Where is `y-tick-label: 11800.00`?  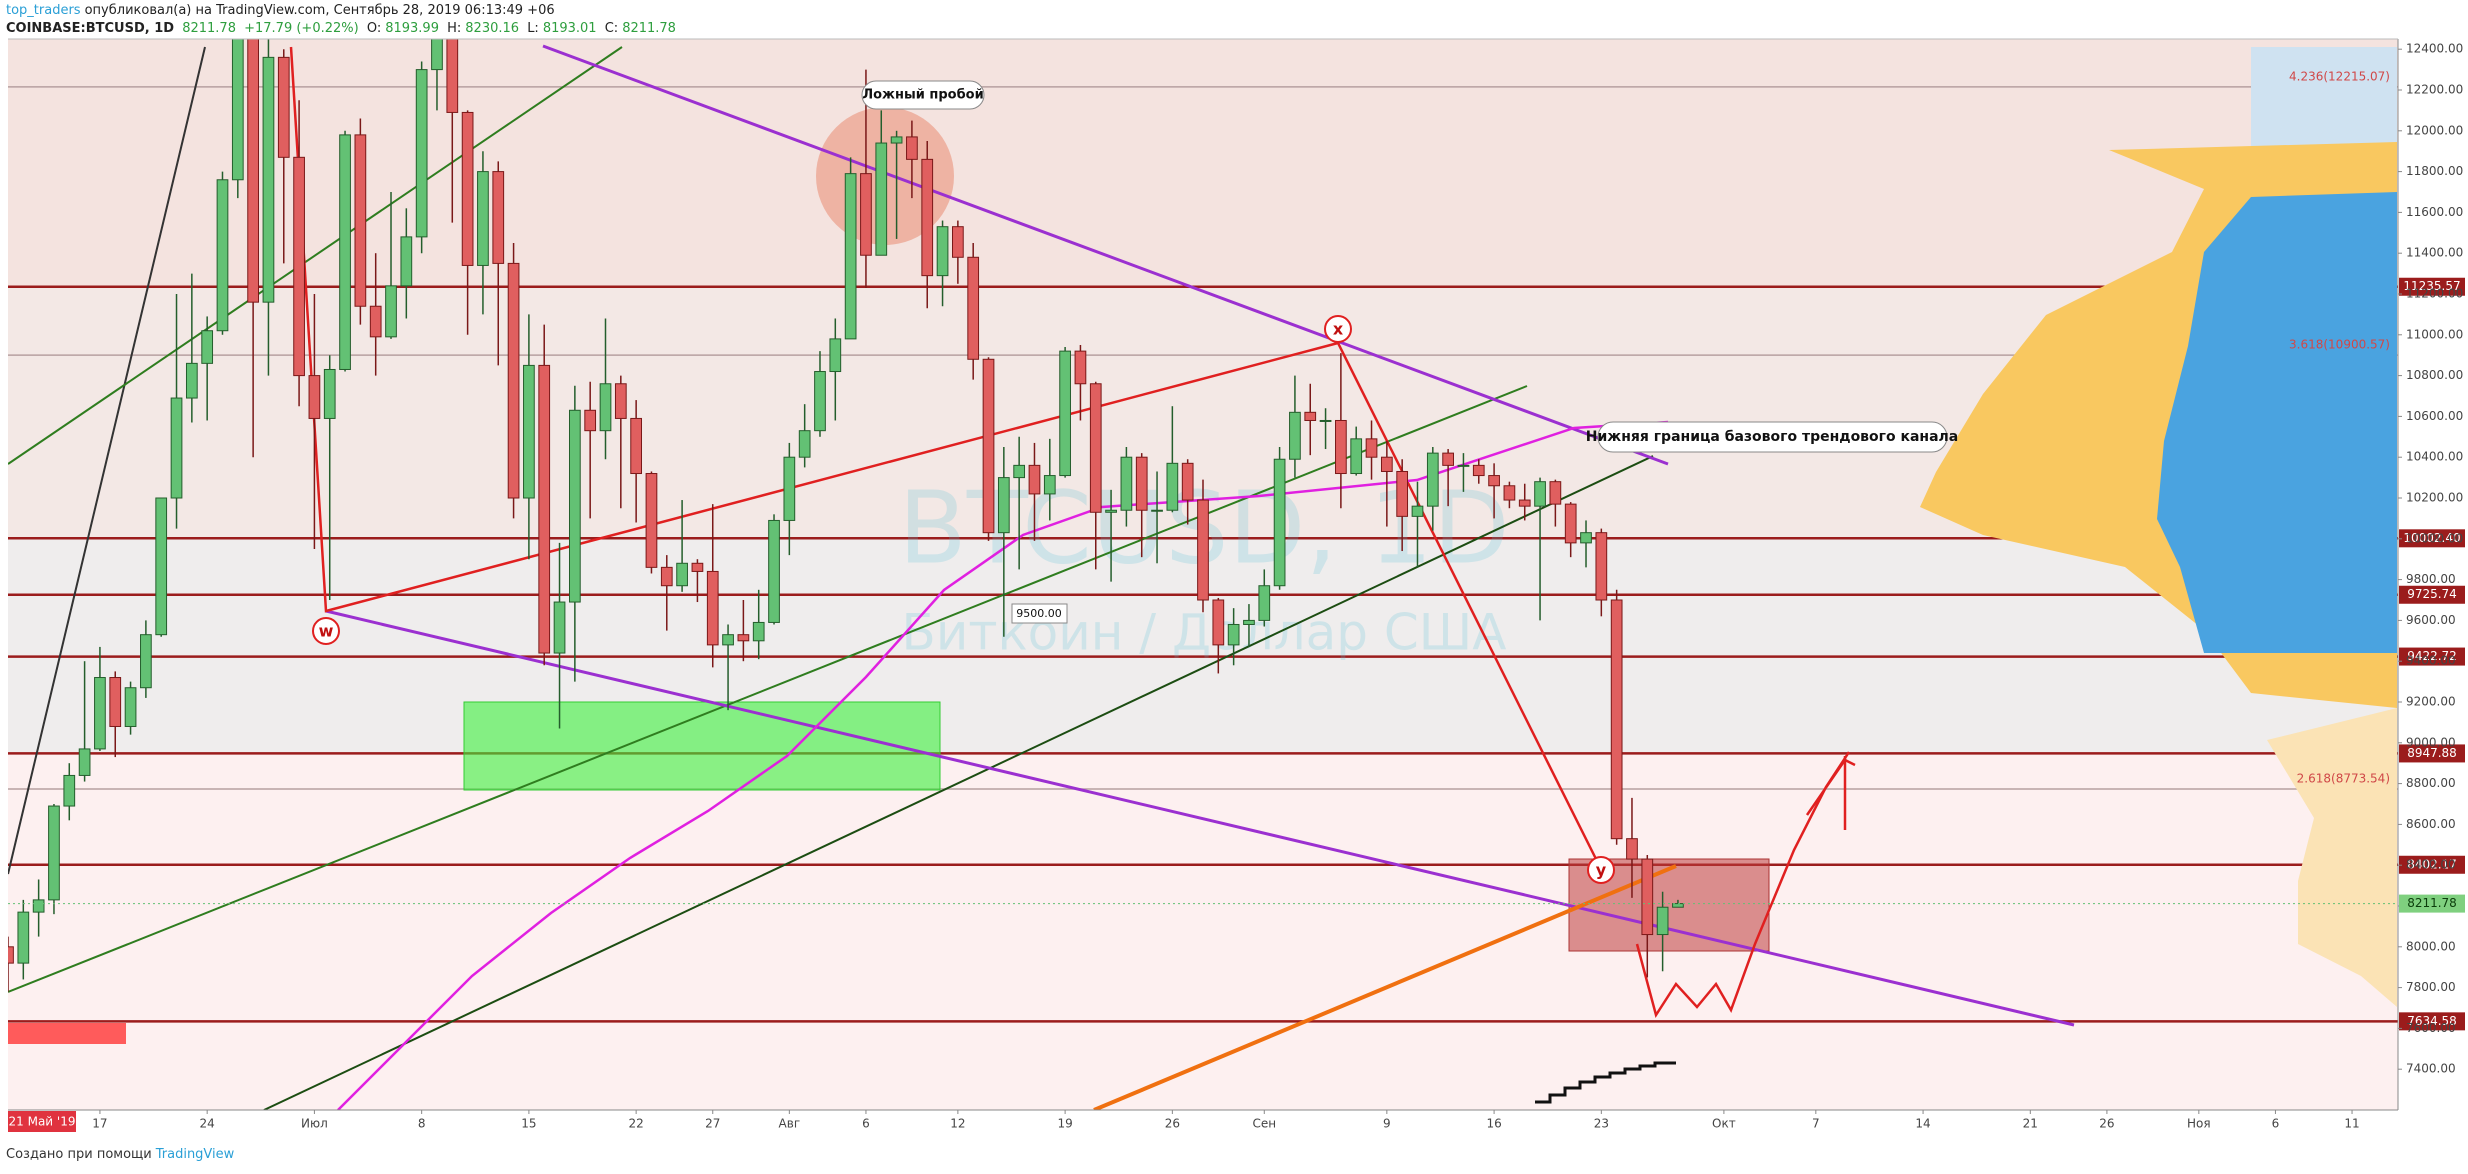 y-tick-label: 11800.00 is located at coordinates (2434, 171).